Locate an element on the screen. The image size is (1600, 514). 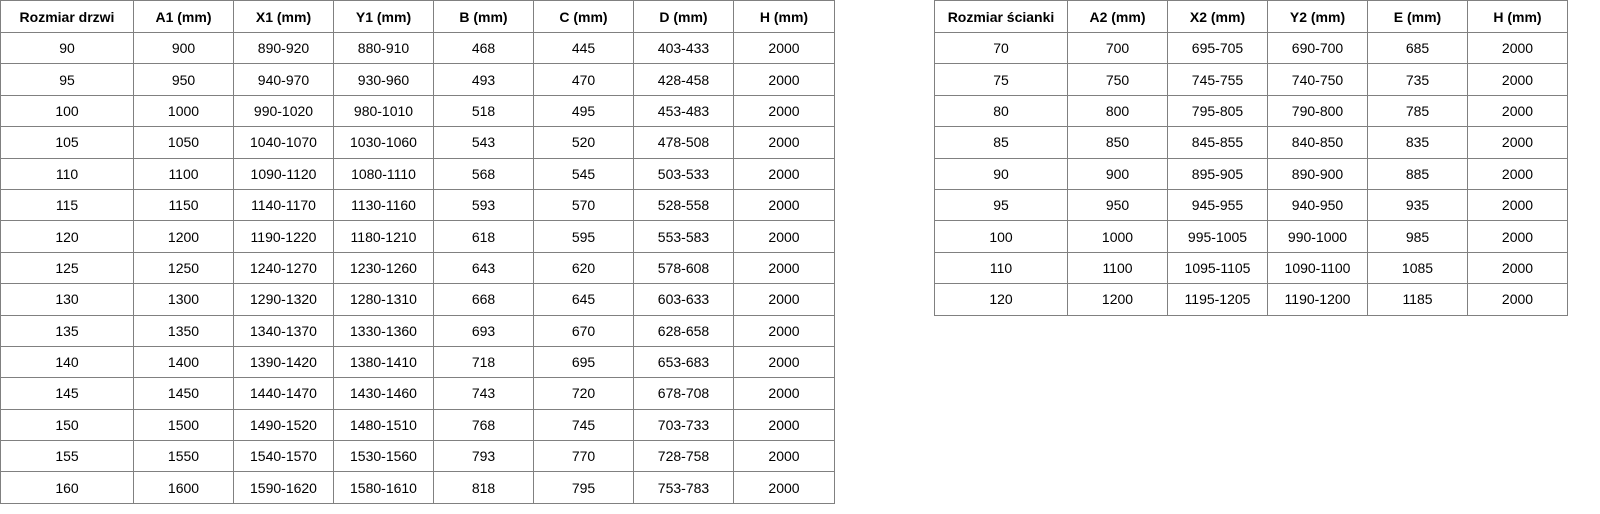
table-cell: 1040-1070 is located at coordinates (283, 142).